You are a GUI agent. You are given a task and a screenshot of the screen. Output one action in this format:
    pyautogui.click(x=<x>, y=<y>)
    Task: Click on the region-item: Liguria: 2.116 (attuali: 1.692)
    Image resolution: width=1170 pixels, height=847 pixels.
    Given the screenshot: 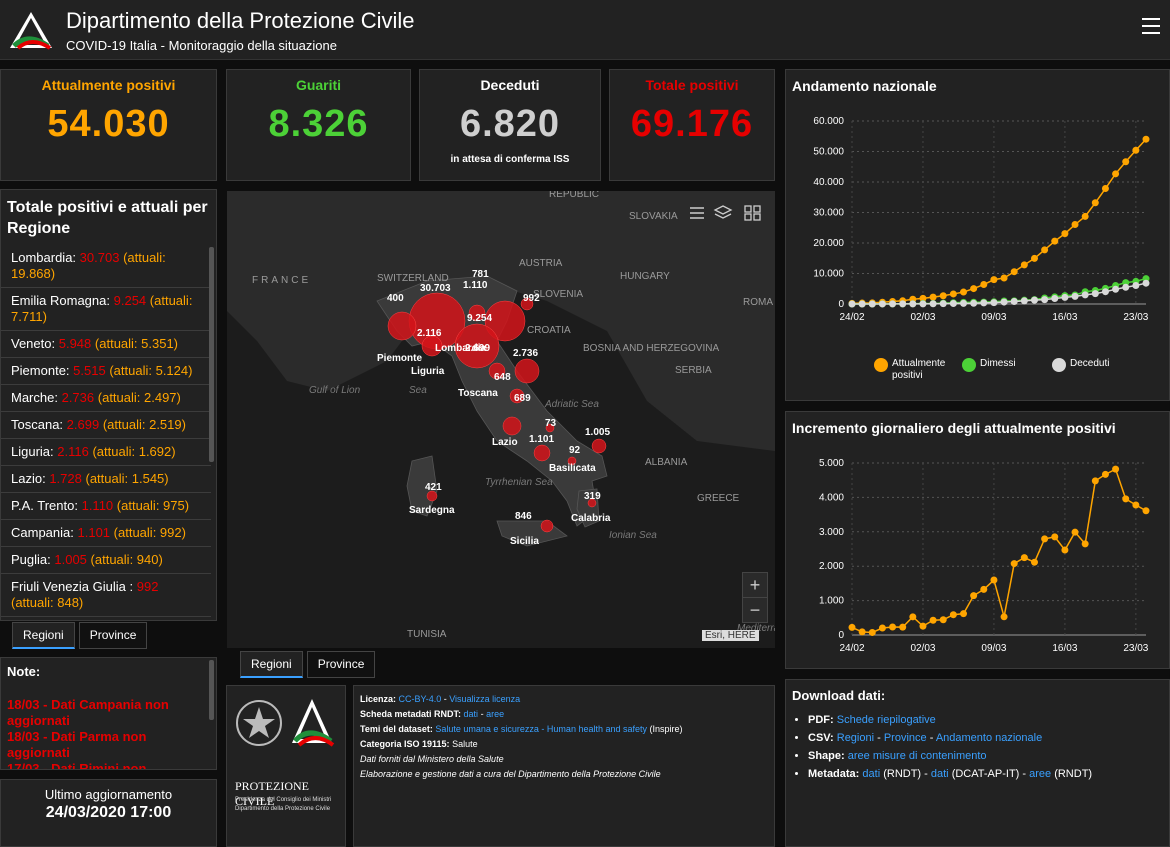 What is the action you would take?
    pyautogui.click(x=106, y=452)
    